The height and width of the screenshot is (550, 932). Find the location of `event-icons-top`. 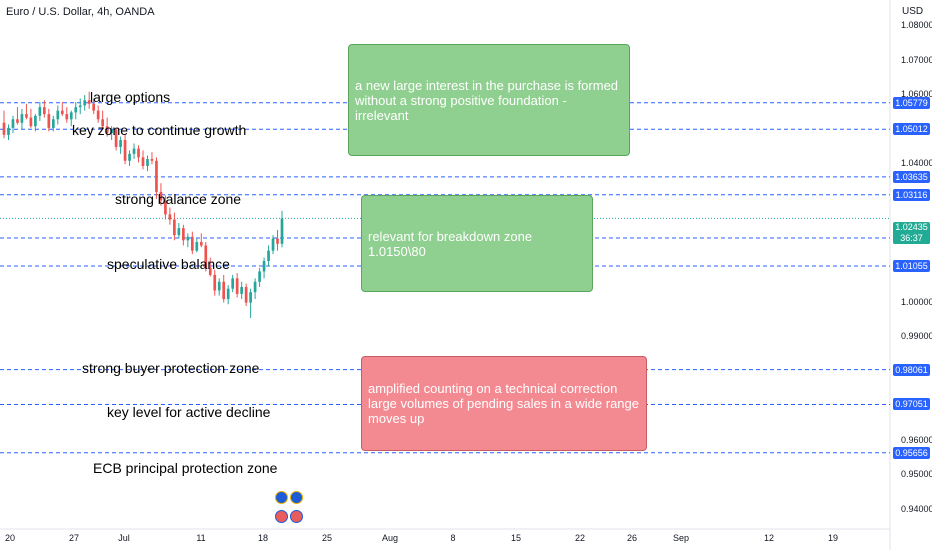

event-icons-top is located at coordinates (290, 497).